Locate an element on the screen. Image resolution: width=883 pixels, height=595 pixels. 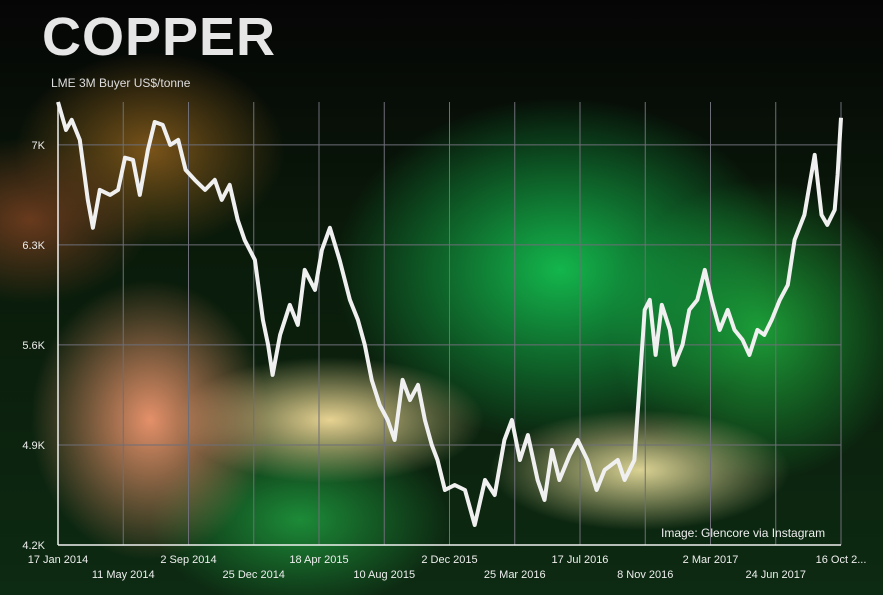
y-tick-label: 6.3K is located at coordinates (33, 246).